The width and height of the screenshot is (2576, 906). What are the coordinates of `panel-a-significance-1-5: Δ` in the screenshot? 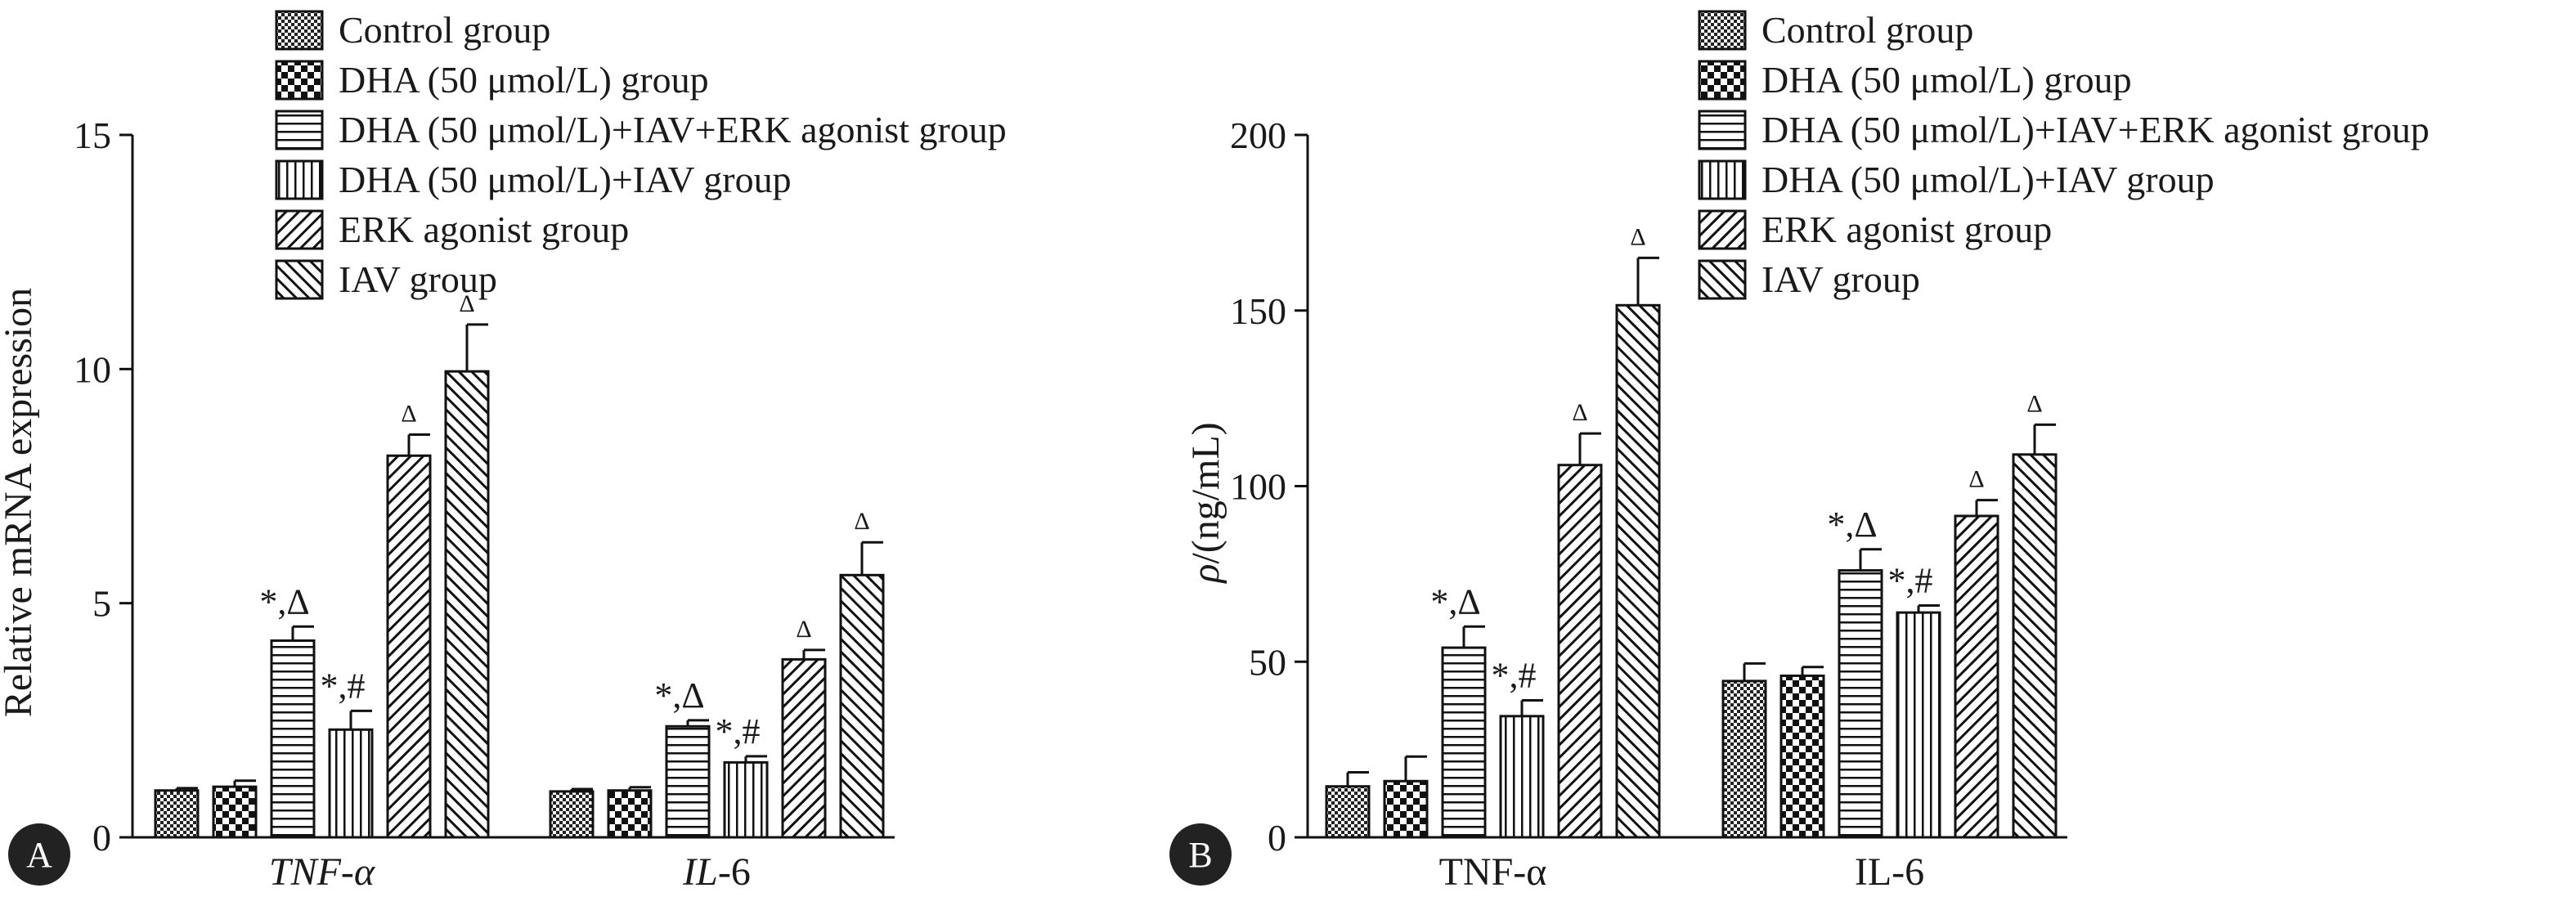 It's located at (862, 521).